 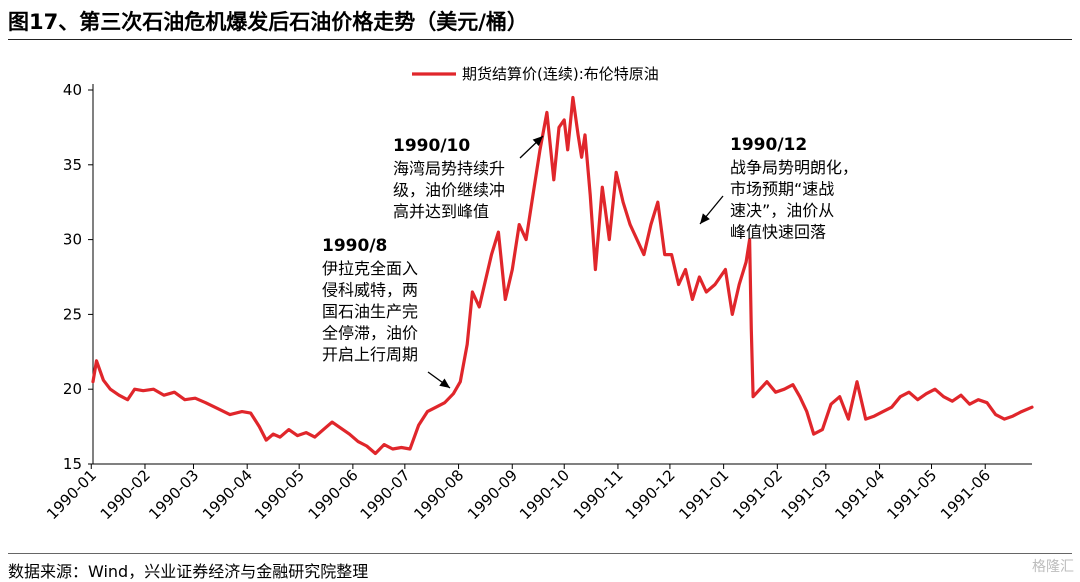 I want to click on annotation-text: 战争局势明朗化，, so click(x=794, y=167).